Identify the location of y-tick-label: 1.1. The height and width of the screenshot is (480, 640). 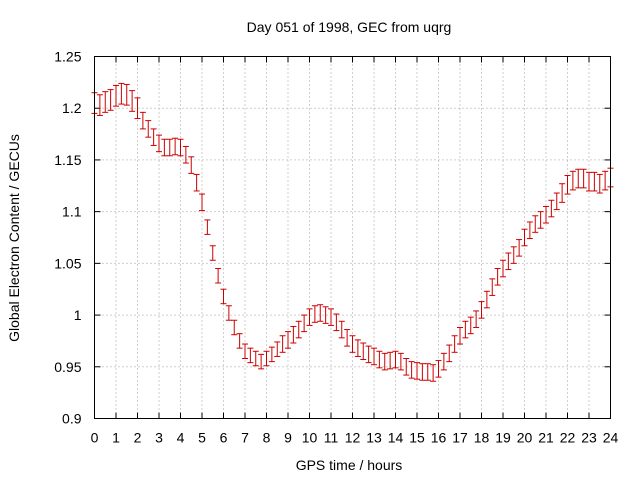
(72, 212).